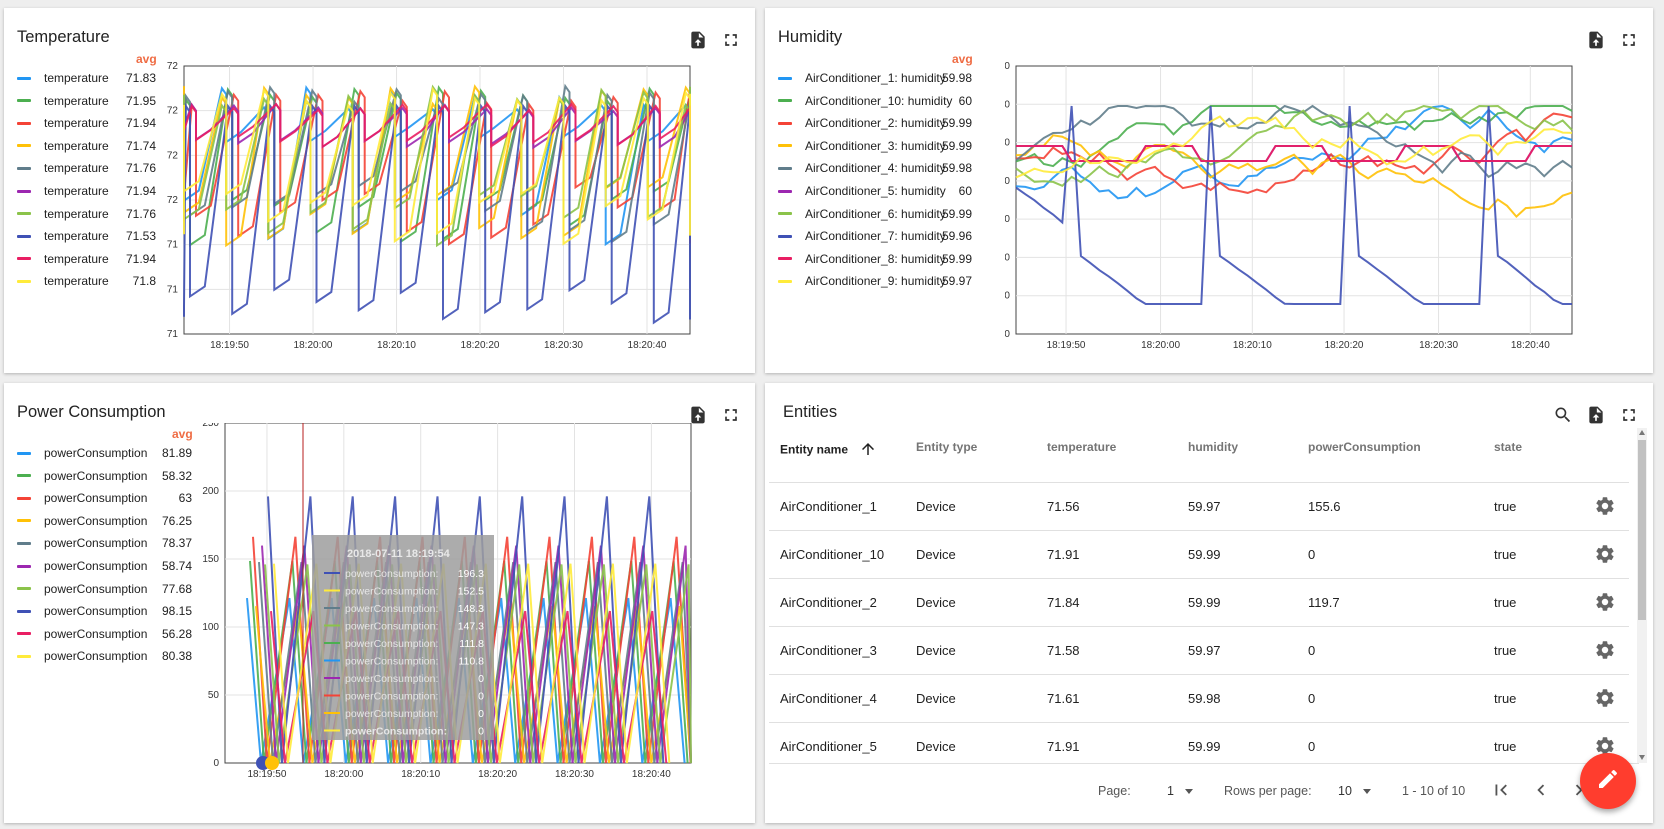  I want to click on legend-value: 98.15, so click(162, 611).